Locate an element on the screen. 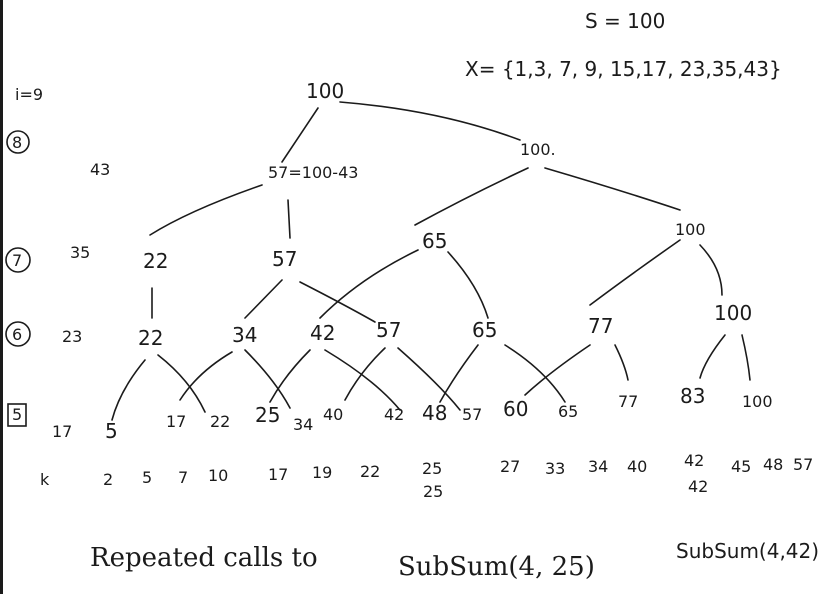 The height and width of the screenshot is (594, 825). node-l5-3: 25 is located at coordinates (267, 415).